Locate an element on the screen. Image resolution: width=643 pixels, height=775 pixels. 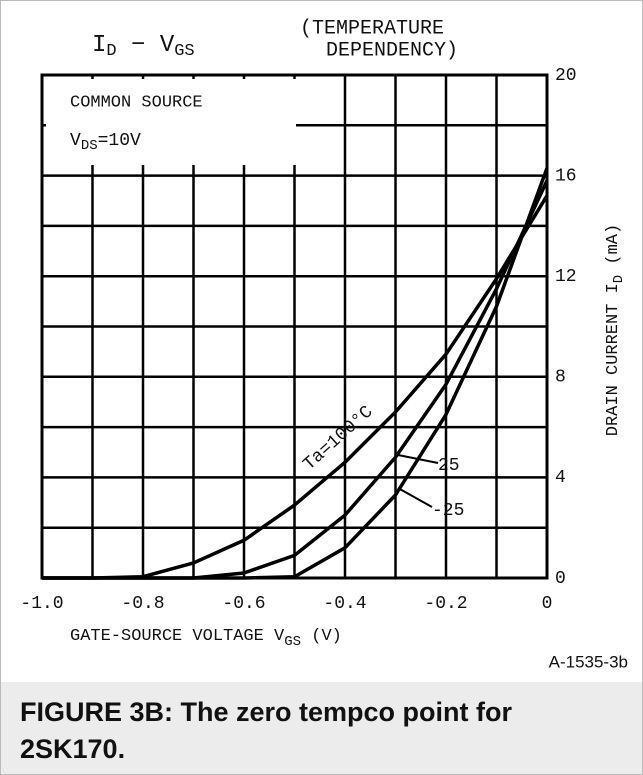
annotation: VDS=10V is located at coordinates (105, 142).